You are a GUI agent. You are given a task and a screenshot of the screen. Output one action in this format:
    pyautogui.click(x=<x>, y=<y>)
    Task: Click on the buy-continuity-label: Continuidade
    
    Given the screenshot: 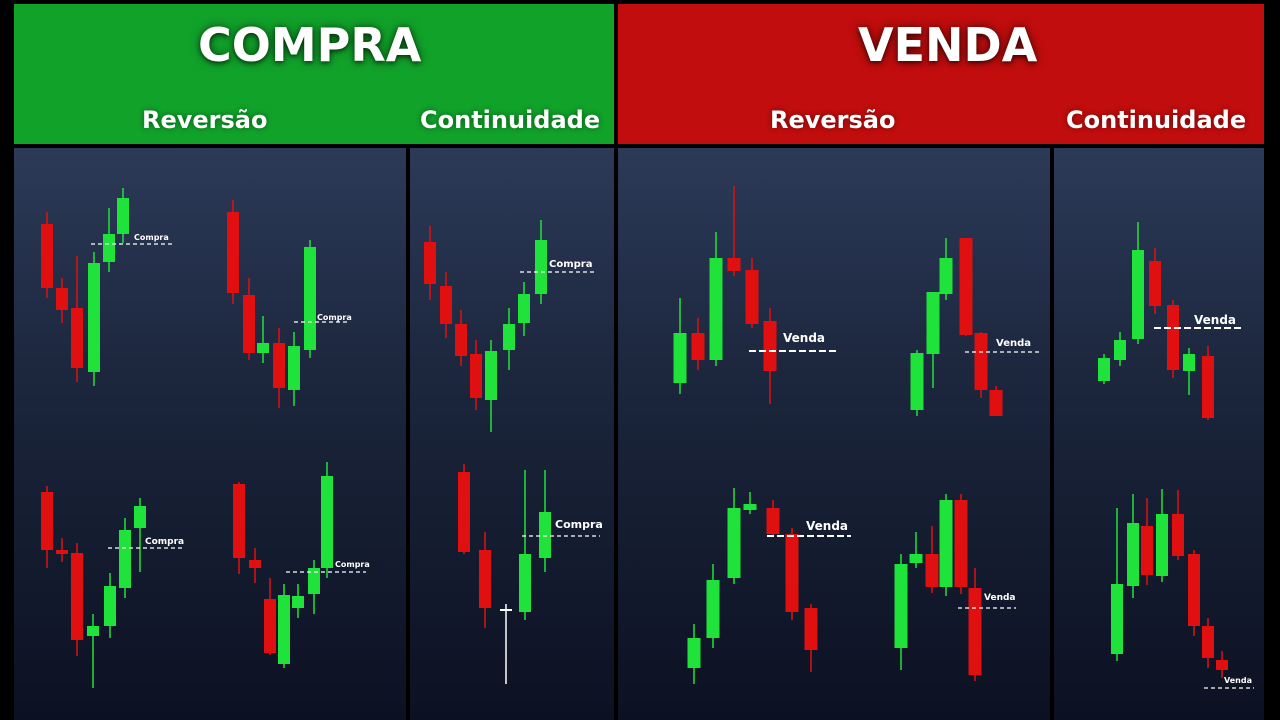 What is the action you would take?
    pyautogui.click(x=510, y=120)
    